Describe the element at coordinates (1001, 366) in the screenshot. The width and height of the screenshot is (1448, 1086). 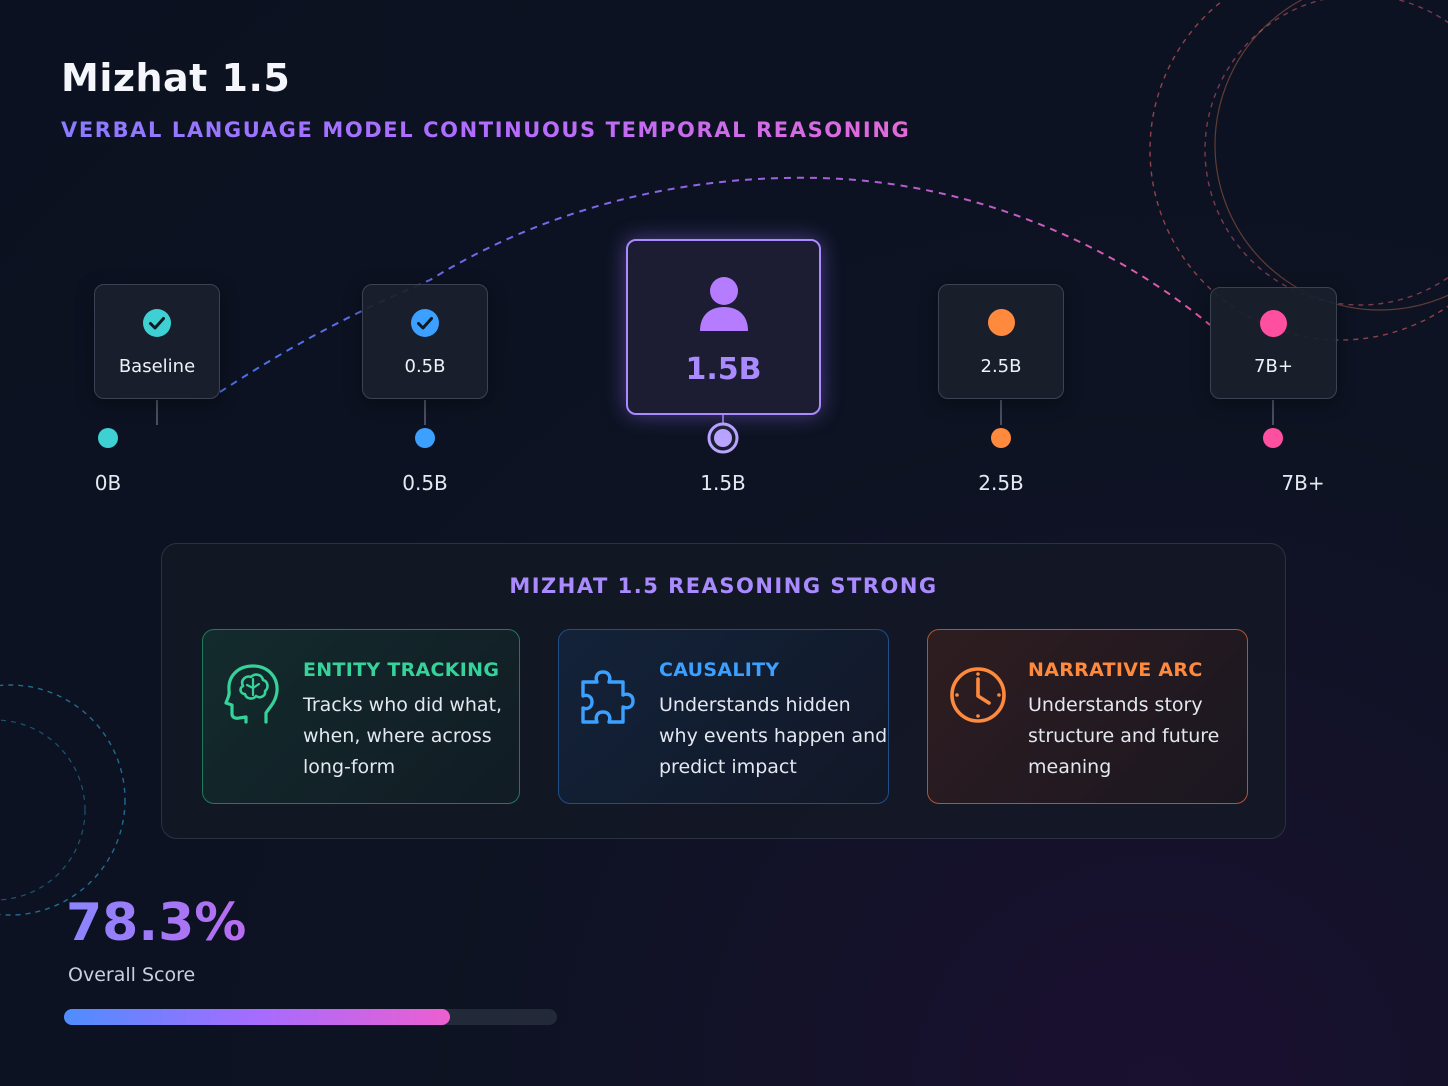
I see `timeline-node-label: 2.5B` at that location.